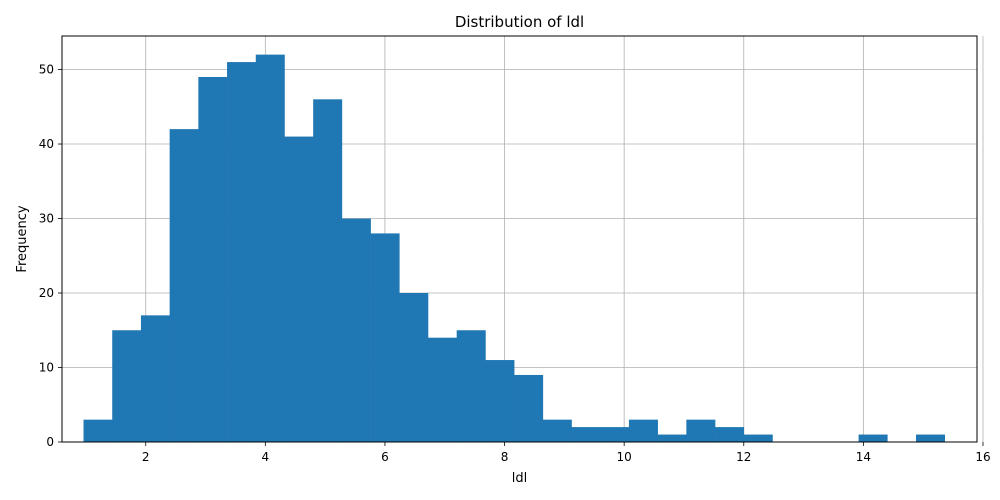 The width and height of the screenshot is (1000, 500). What do you see at coordinates (566, 453) in the screenshot?
I see `x-ticks: 2 4 6 8 10 12 14 16` at bounding box center [566, 453].